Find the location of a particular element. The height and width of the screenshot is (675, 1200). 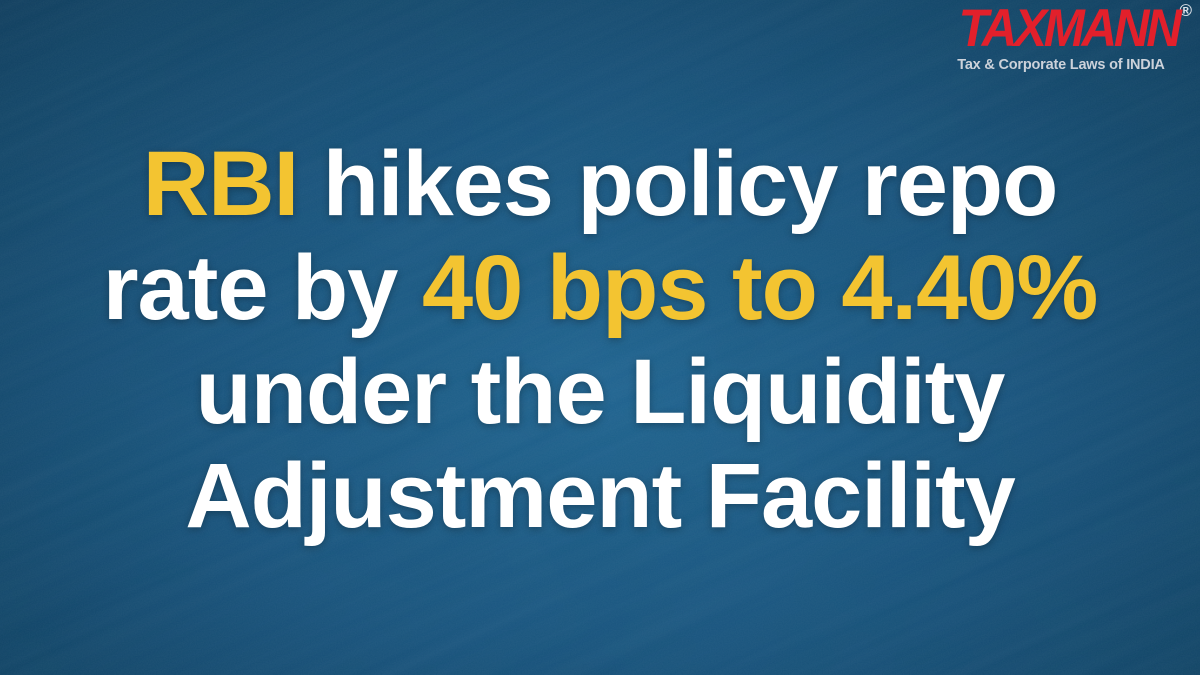

taxmann-logo: TAXMANN ® Tax & Corporate Laws of INDIA is located at coordinates (1067, 37).